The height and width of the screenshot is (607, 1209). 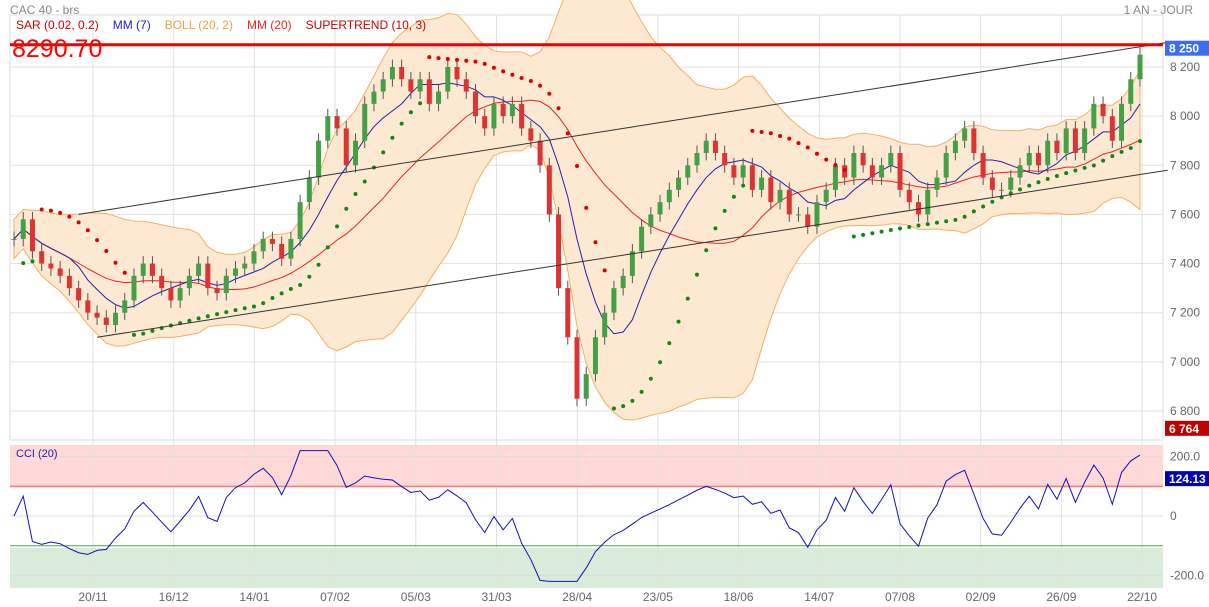 I want to click on x-tick-label: 28/04, so click(x=577, y=597).